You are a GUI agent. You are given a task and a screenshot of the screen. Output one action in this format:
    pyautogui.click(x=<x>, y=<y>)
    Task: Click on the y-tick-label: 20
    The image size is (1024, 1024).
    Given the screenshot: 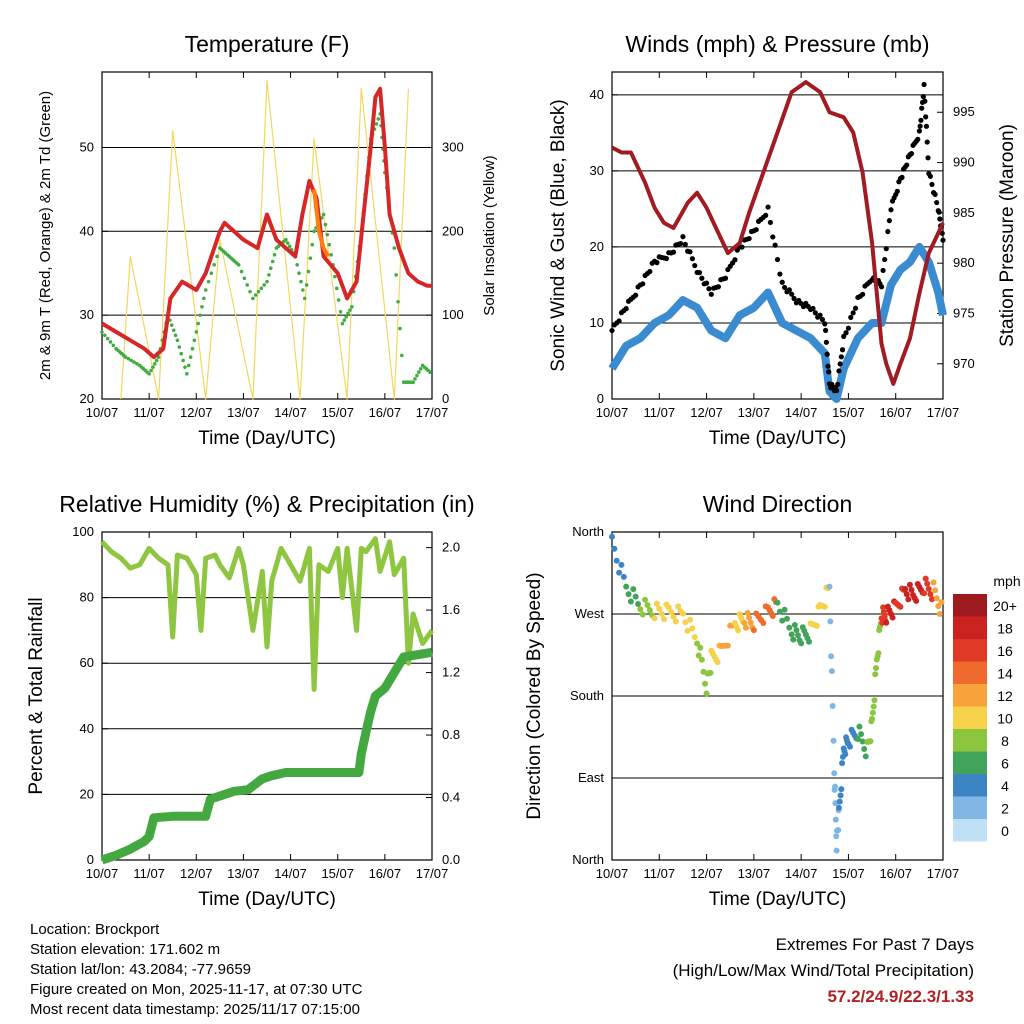 What is the action you would take?
    pyautogui.click(x=87, y=793)
    